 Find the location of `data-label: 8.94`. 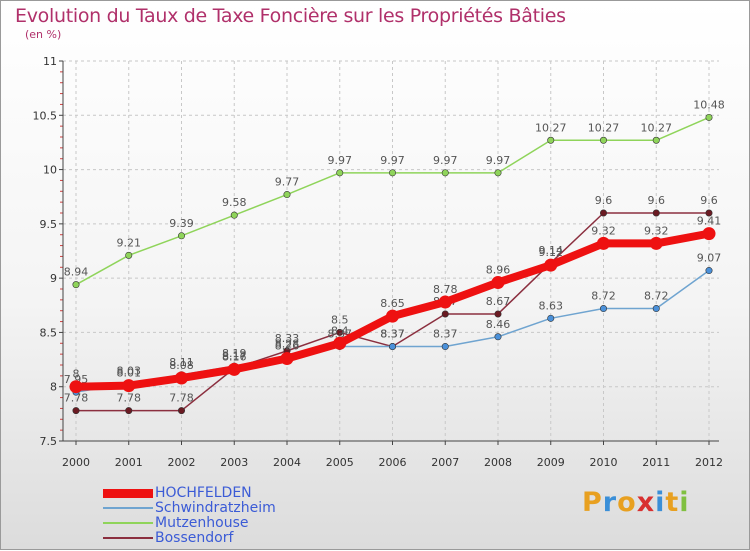

data-label: 8.94 is located at coordinates (76, 272).